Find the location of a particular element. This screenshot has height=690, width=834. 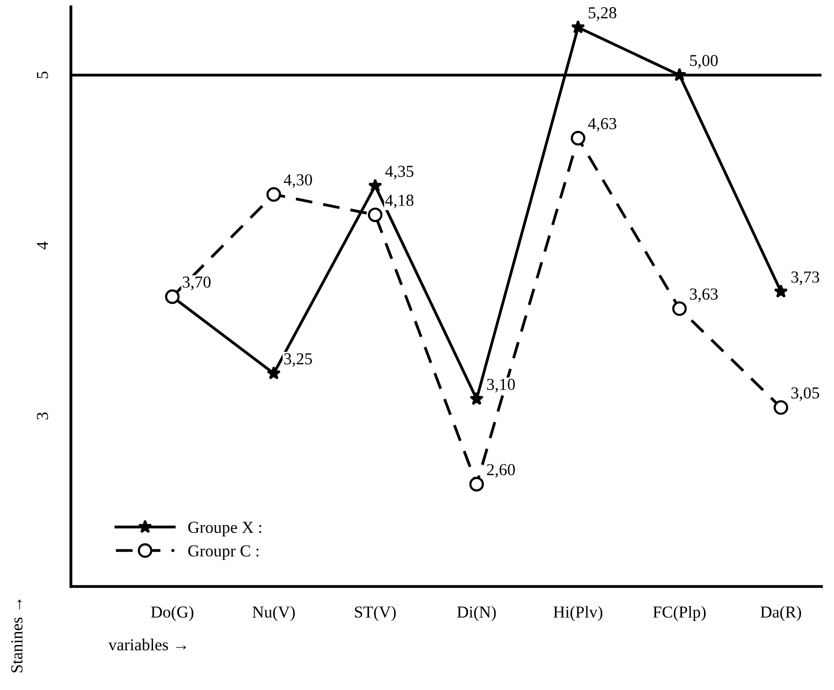

data-label: 4,18 is located at coordinates (399, 201).